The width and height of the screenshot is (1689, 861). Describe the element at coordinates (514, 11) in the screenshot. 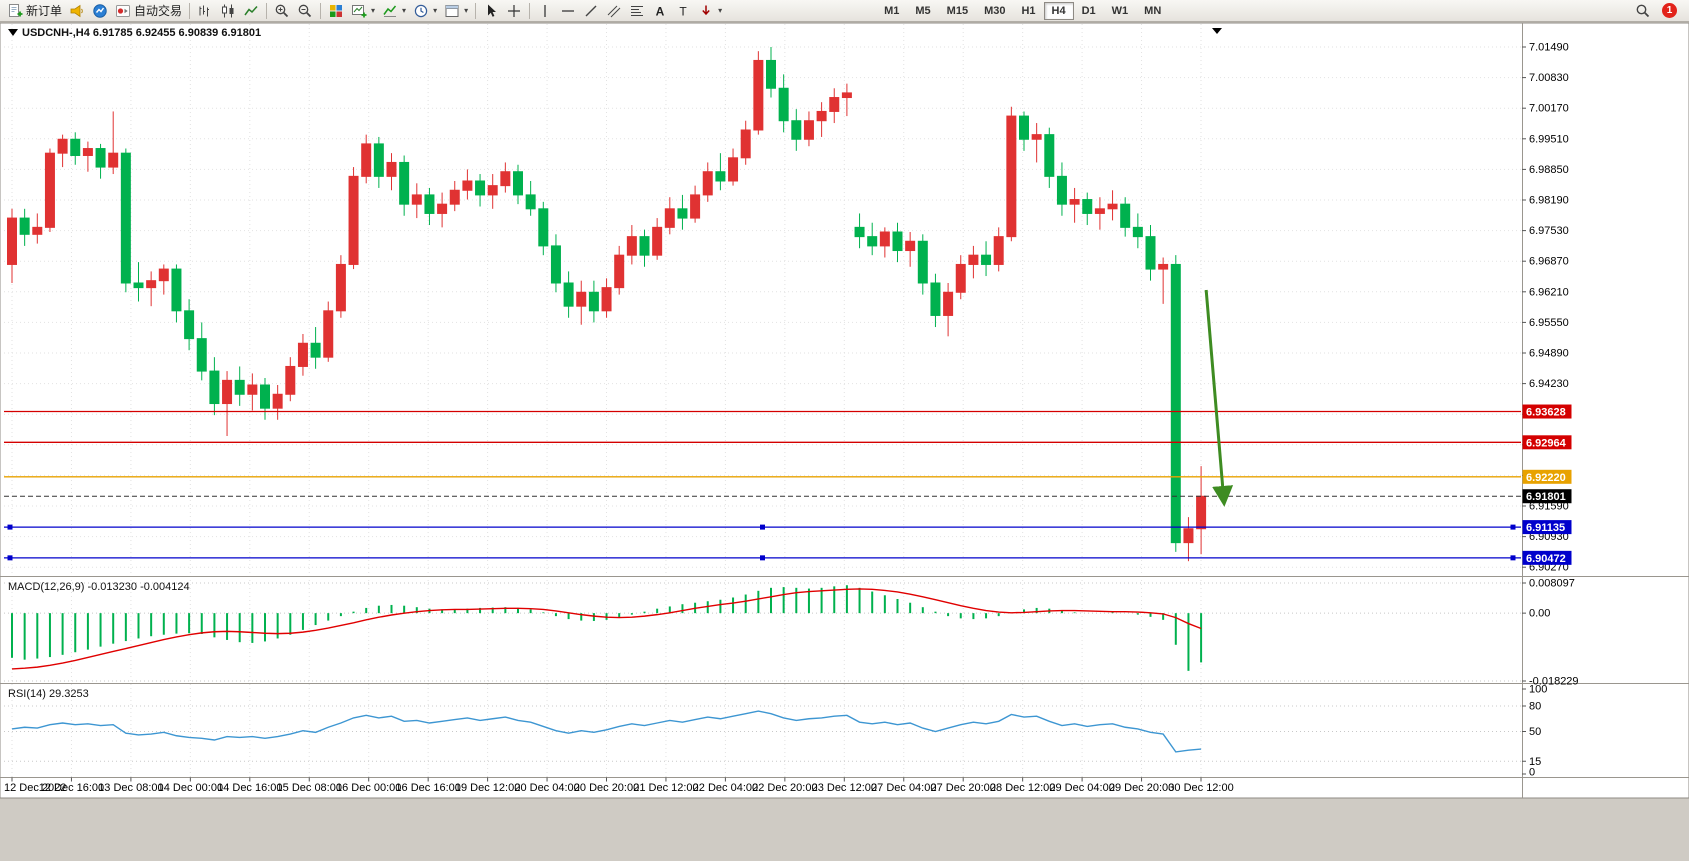

I see `crosshair-button` at that location.